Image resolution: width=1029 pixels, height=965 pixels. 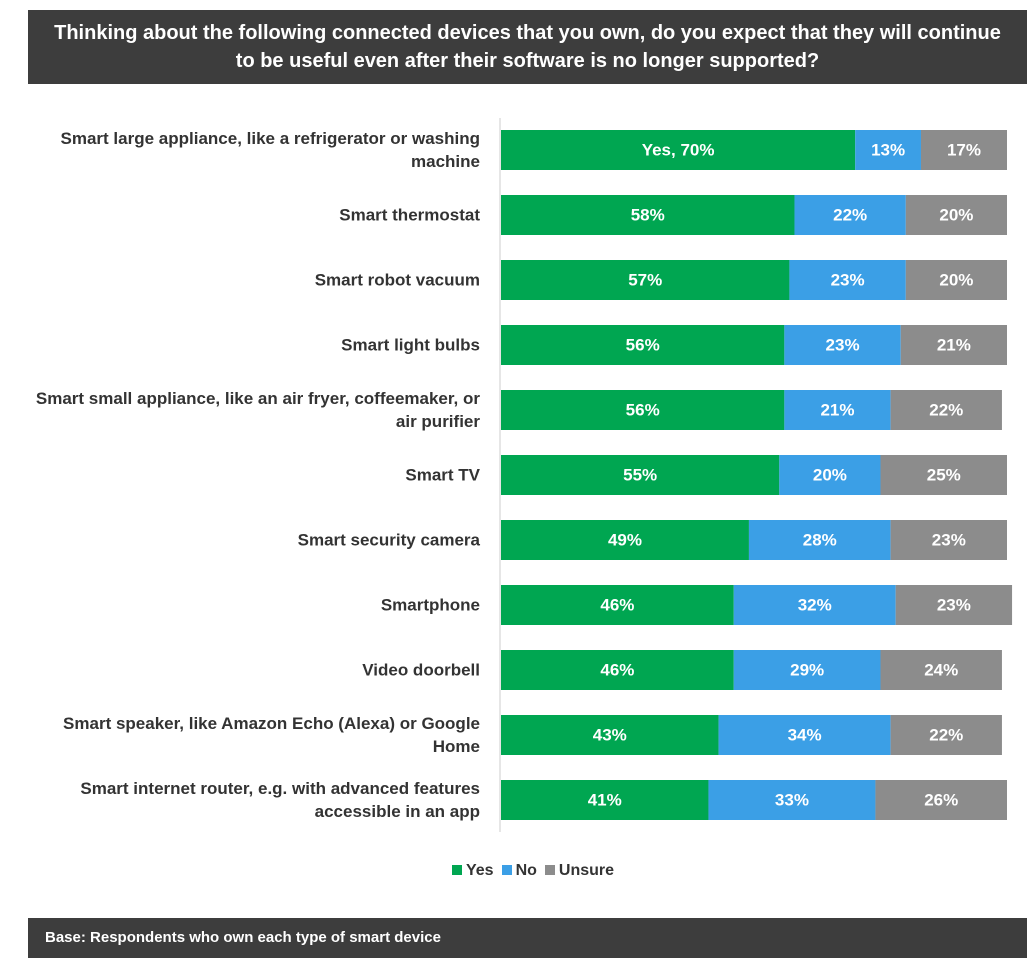 I want to click on category-label: Smartphone, so click(x=430, y=605).